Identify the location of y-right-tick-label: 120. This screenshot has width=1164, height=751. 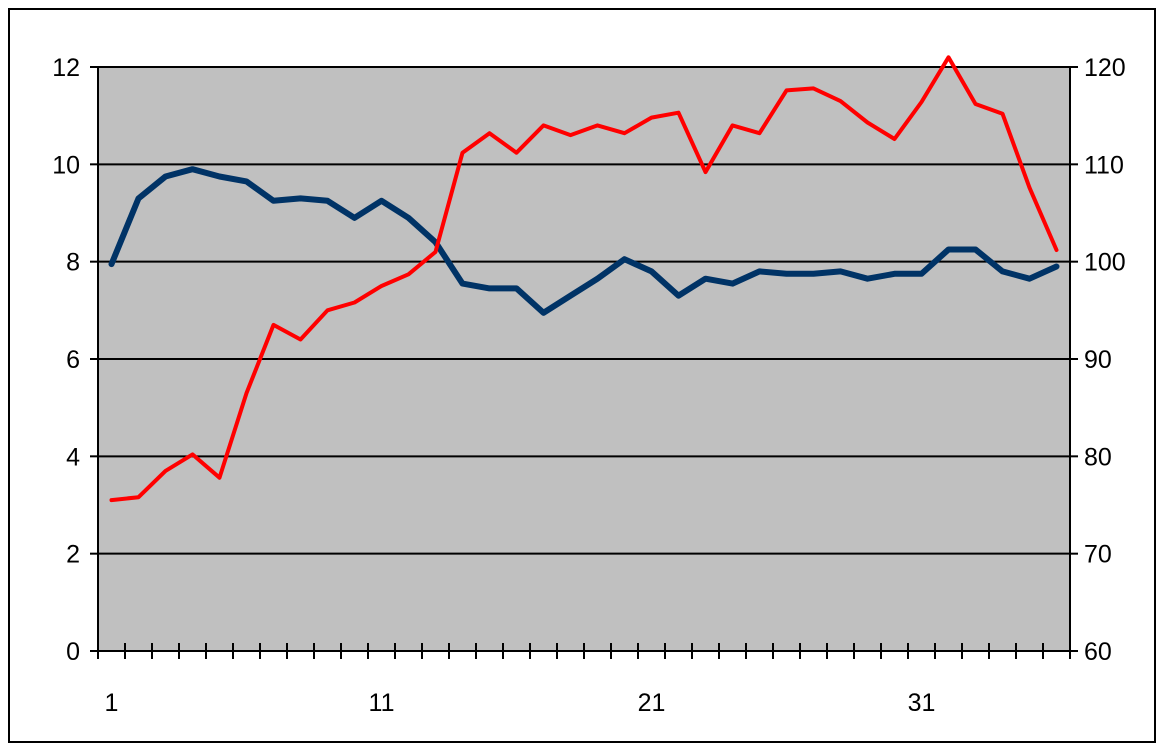
(1105, 68).